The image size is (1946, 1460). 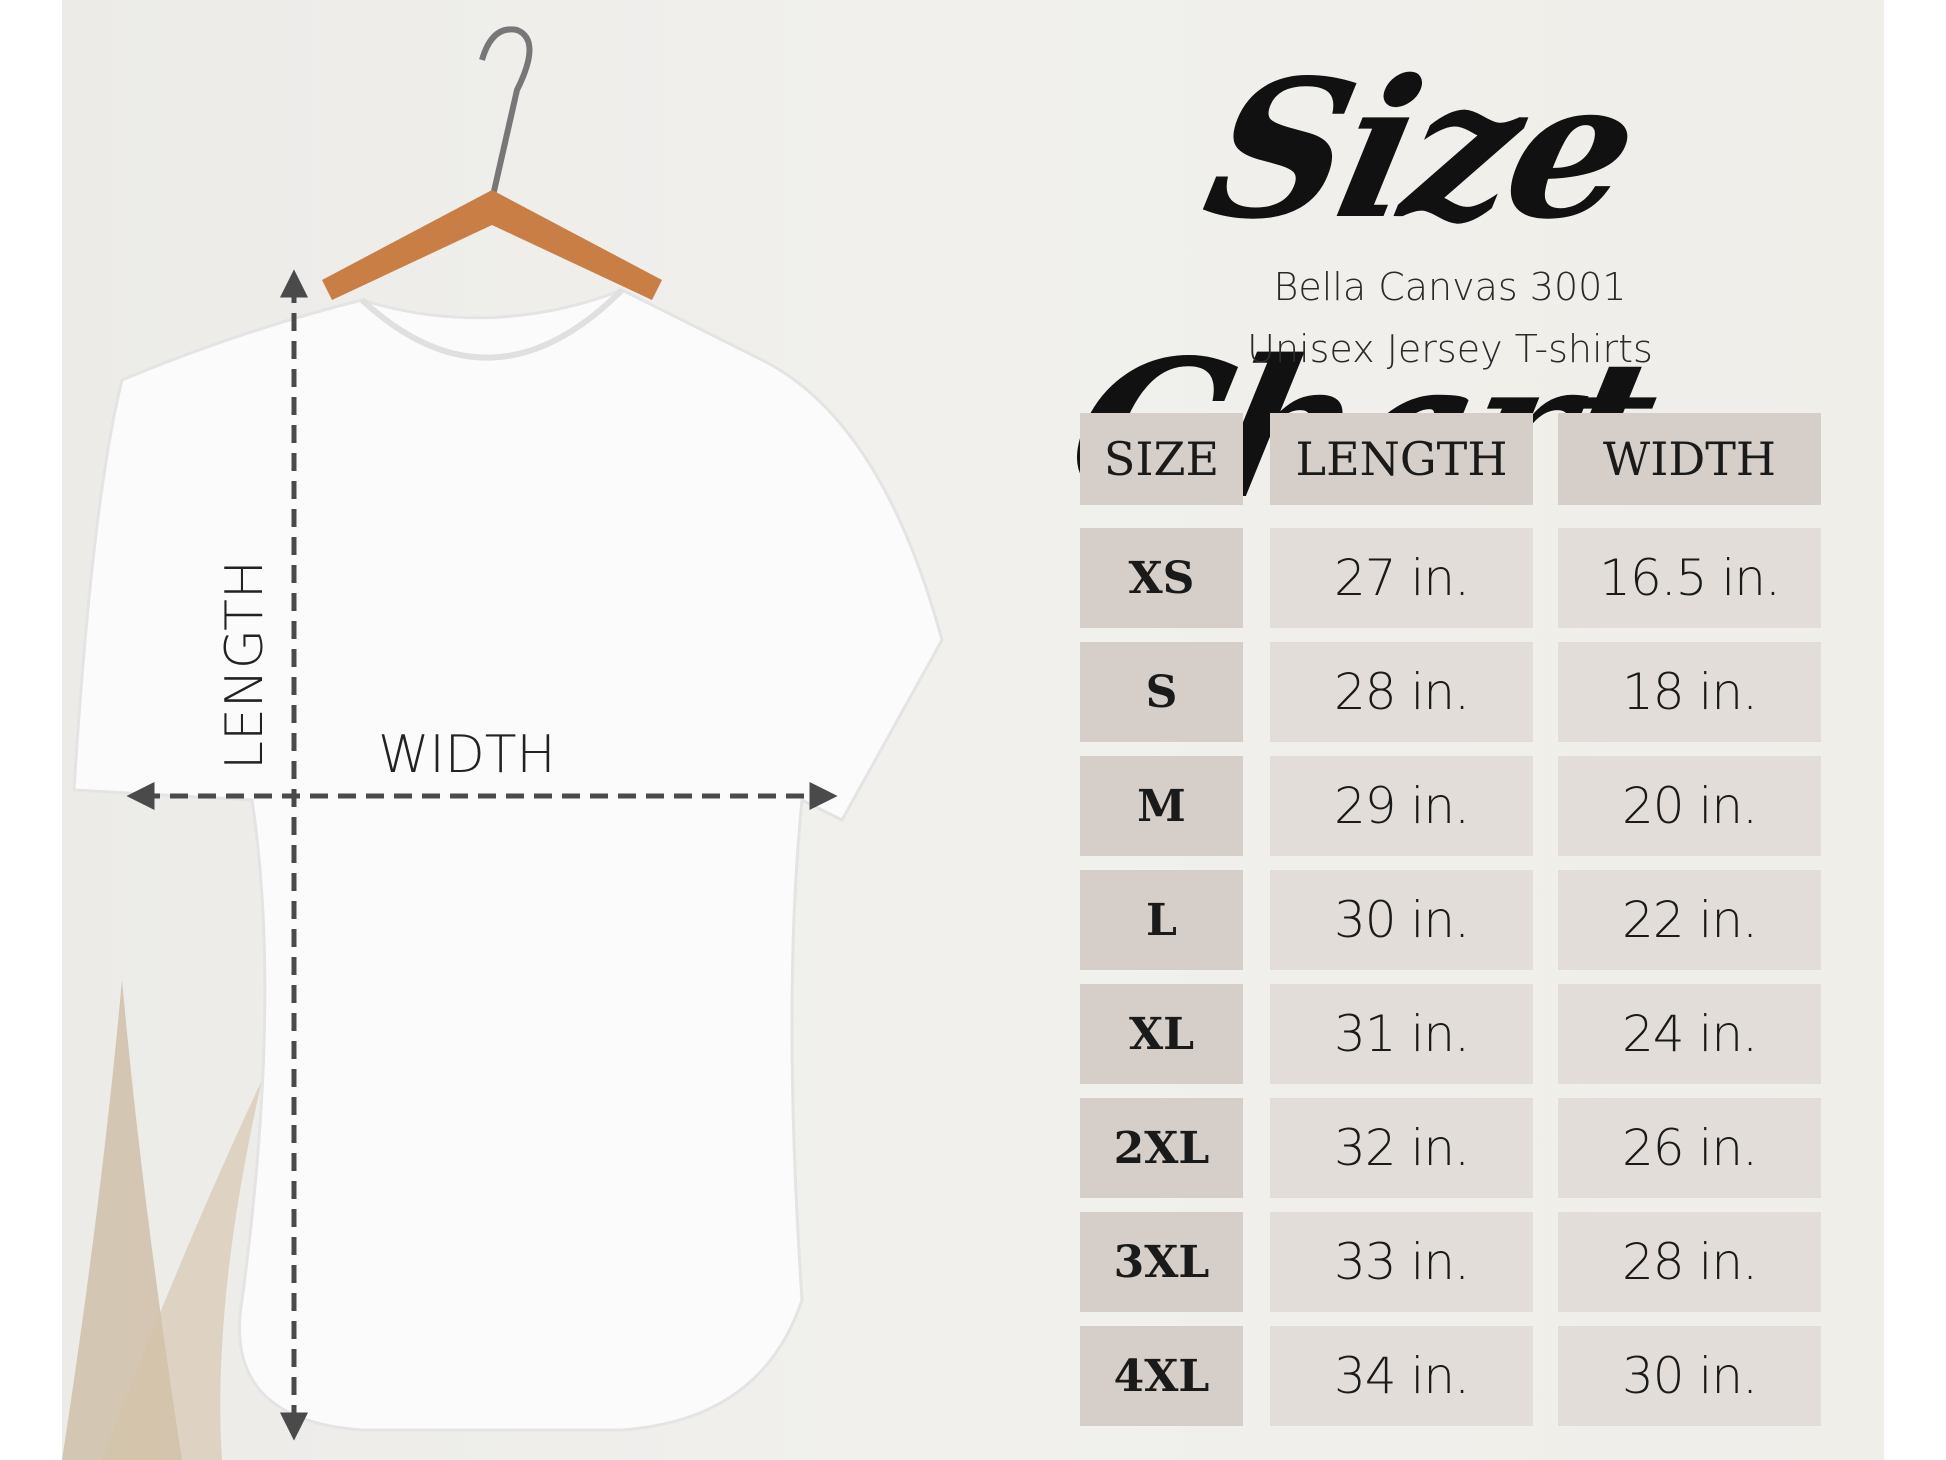 I want to click on table-cell-width: 24 in., so click(x=1689, y=1034).